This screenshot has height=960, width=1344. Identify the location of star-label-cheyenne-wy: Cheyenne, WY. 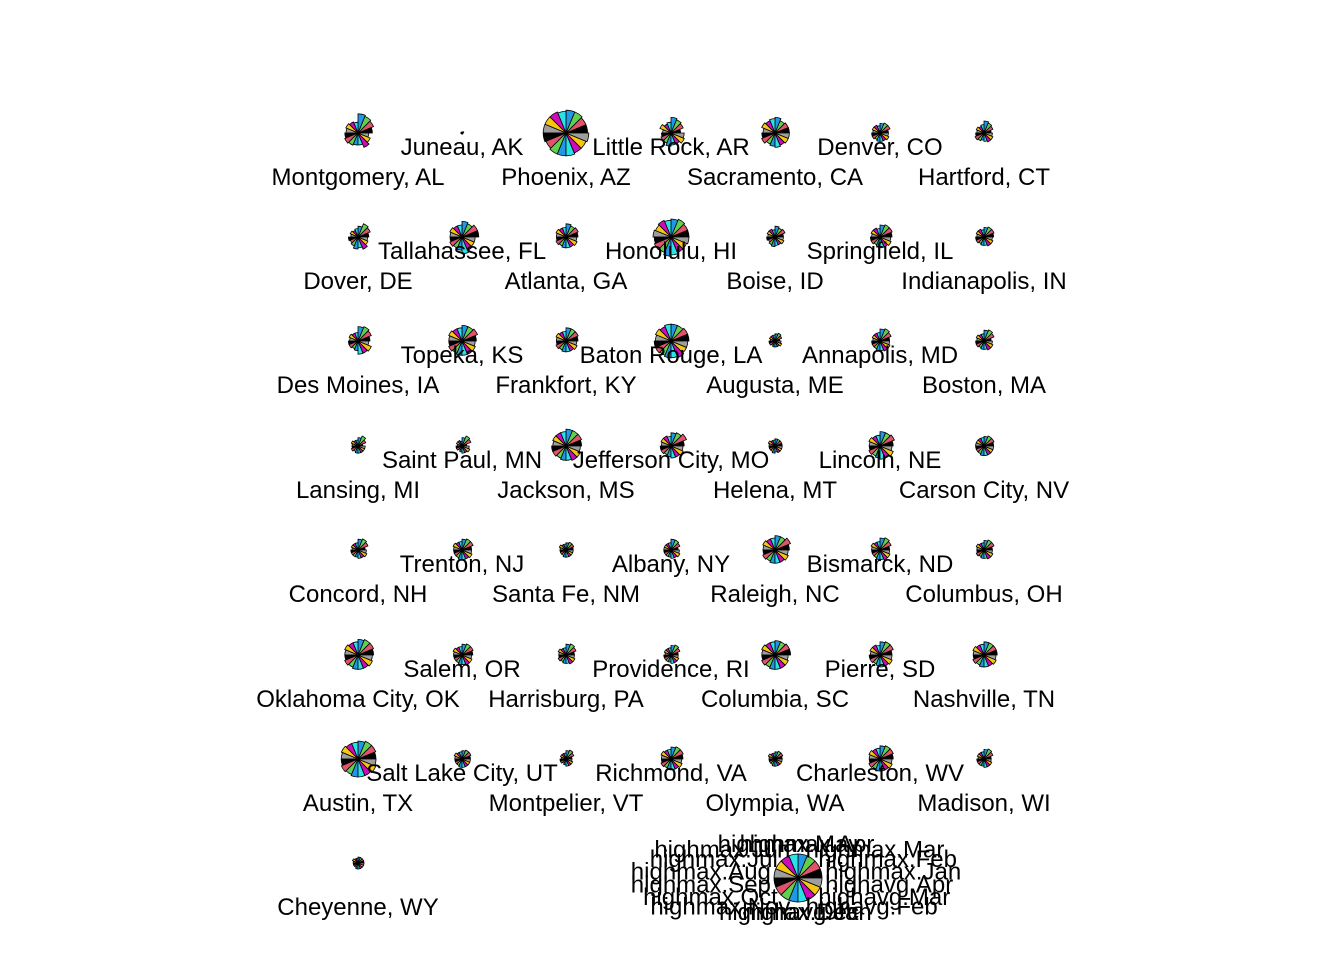
(357, 907).